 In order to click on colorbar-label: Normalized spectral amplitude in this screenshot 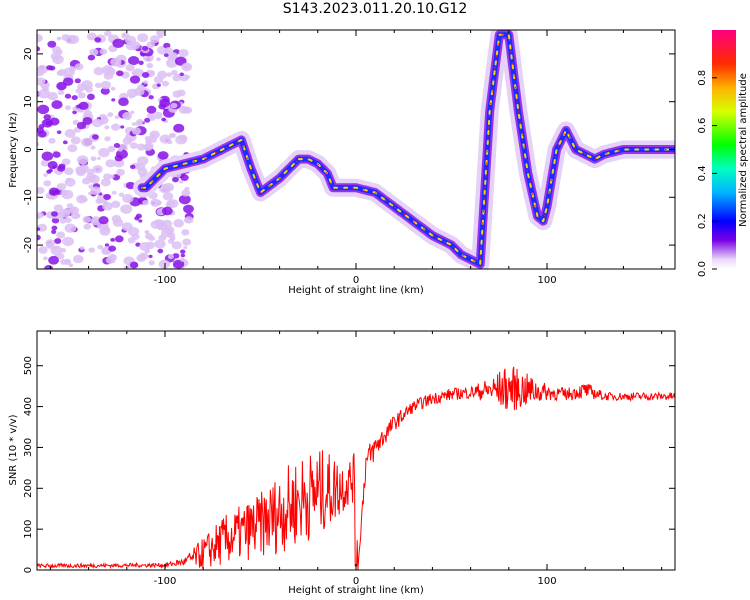, I will do `click(743, 150)`.